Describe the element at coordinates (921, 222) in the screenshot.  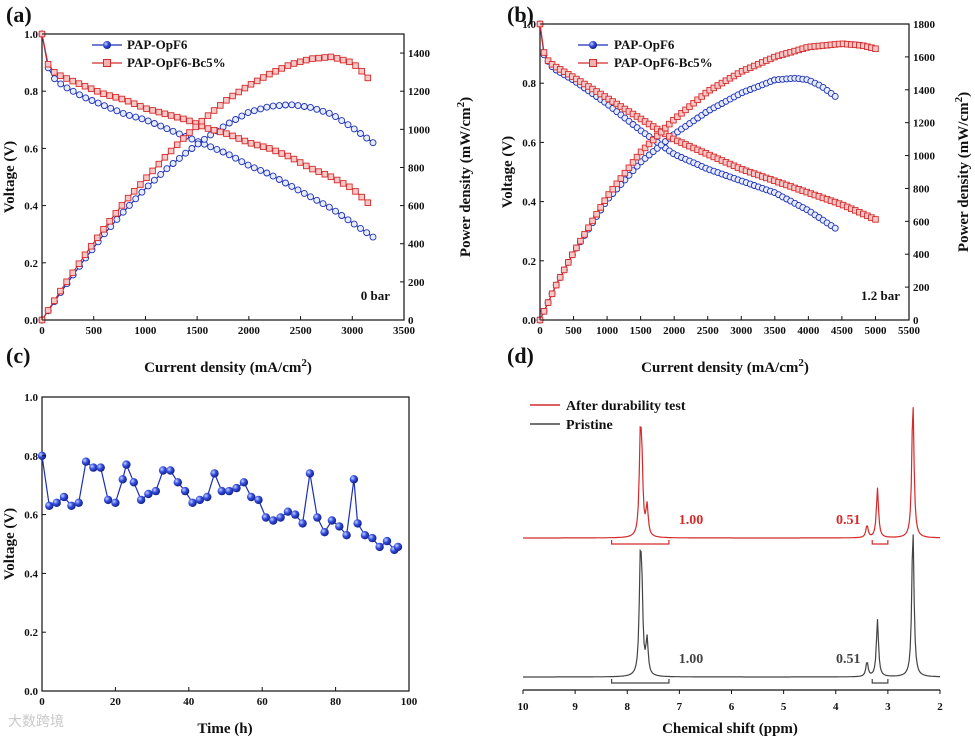
I see `y2-tick-label: 600` at that location.